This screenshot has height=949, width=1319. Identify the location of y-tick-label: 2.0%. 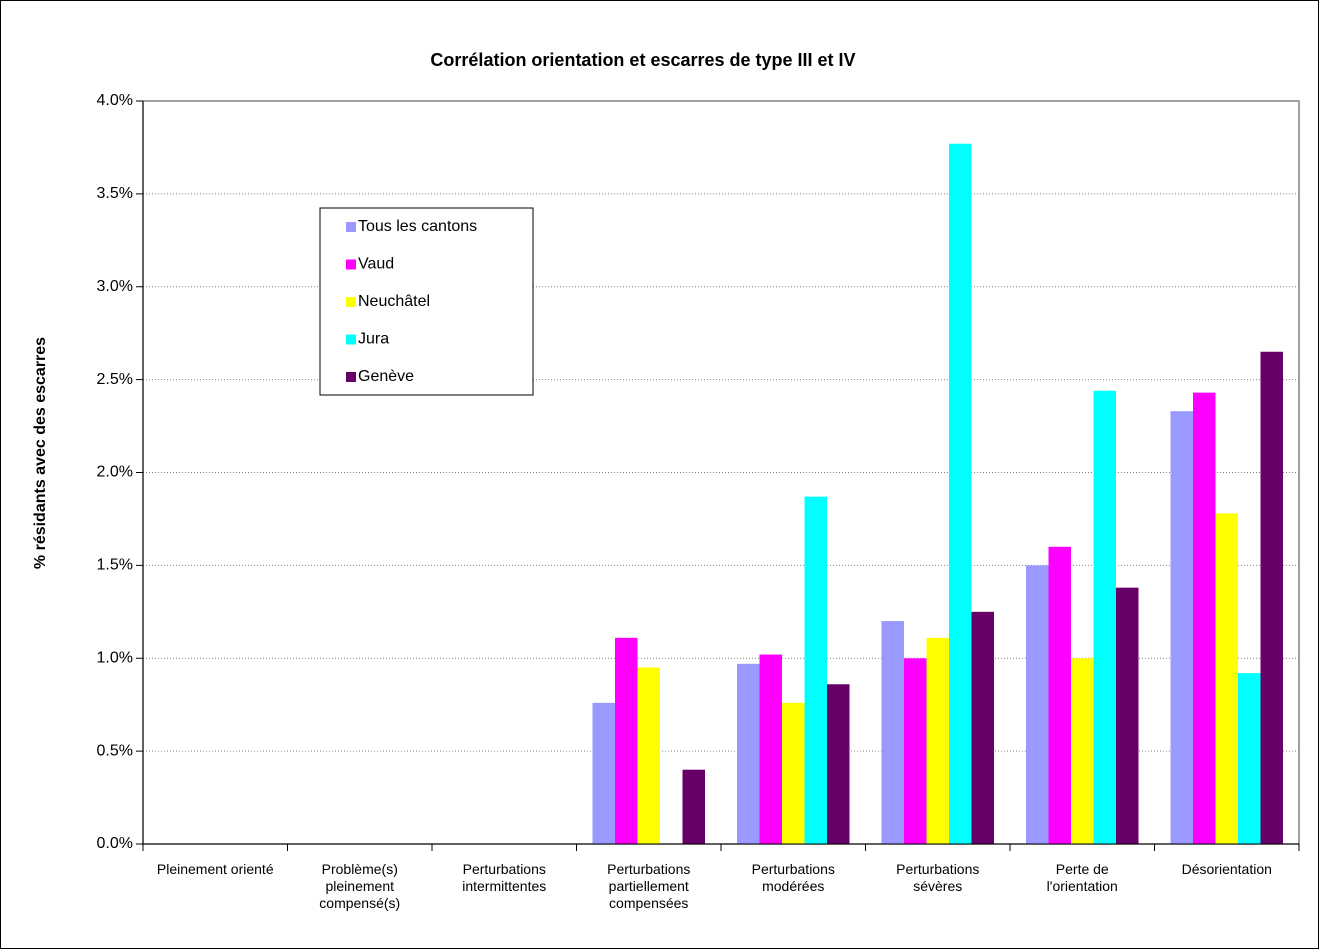
(115, 472).